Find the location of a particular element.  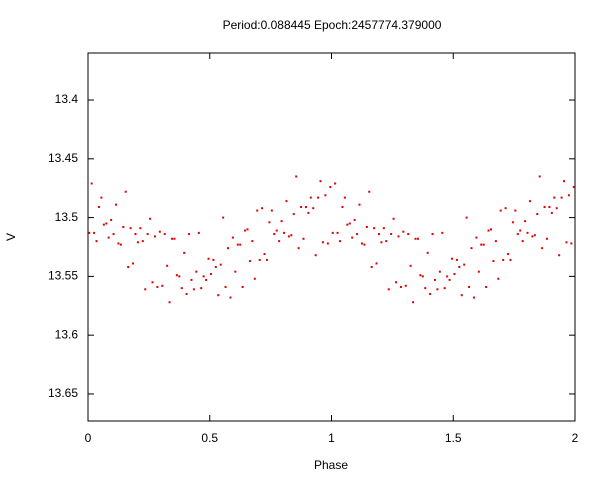

y-tick-label: 13.5 is located at coordinates (67, 217).